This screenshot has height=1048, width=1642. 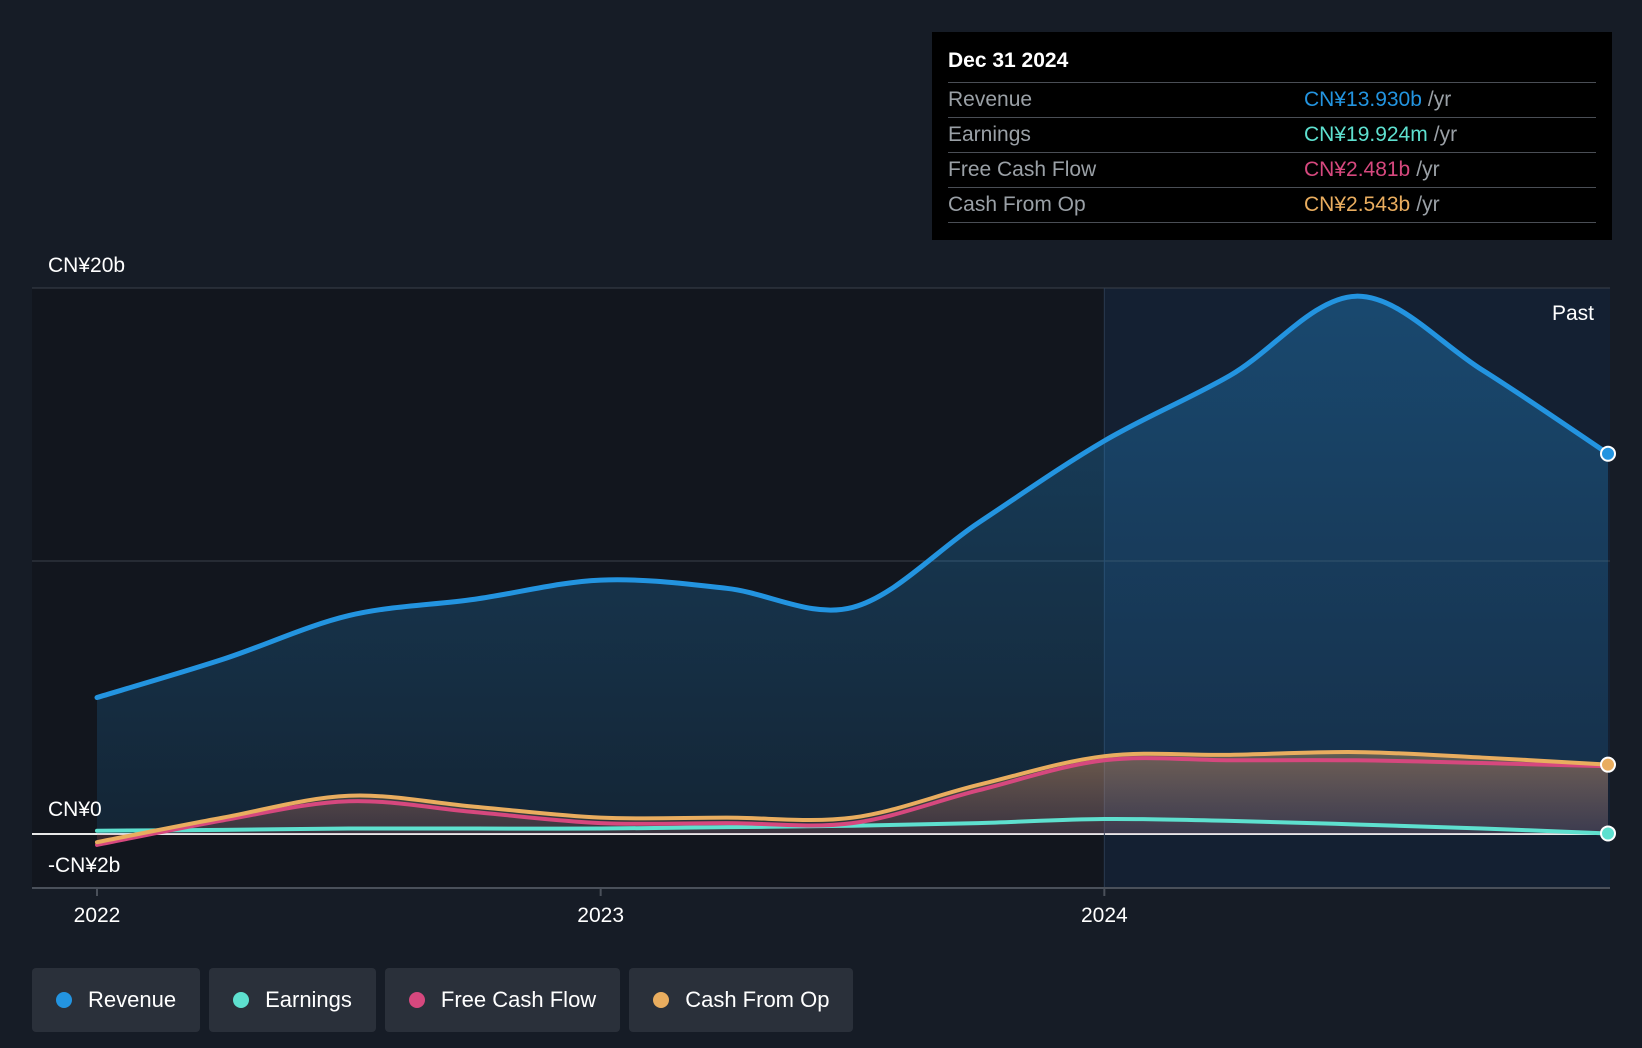 I want to click on legend-label: Cash From Op, so click(x=757, y=999).